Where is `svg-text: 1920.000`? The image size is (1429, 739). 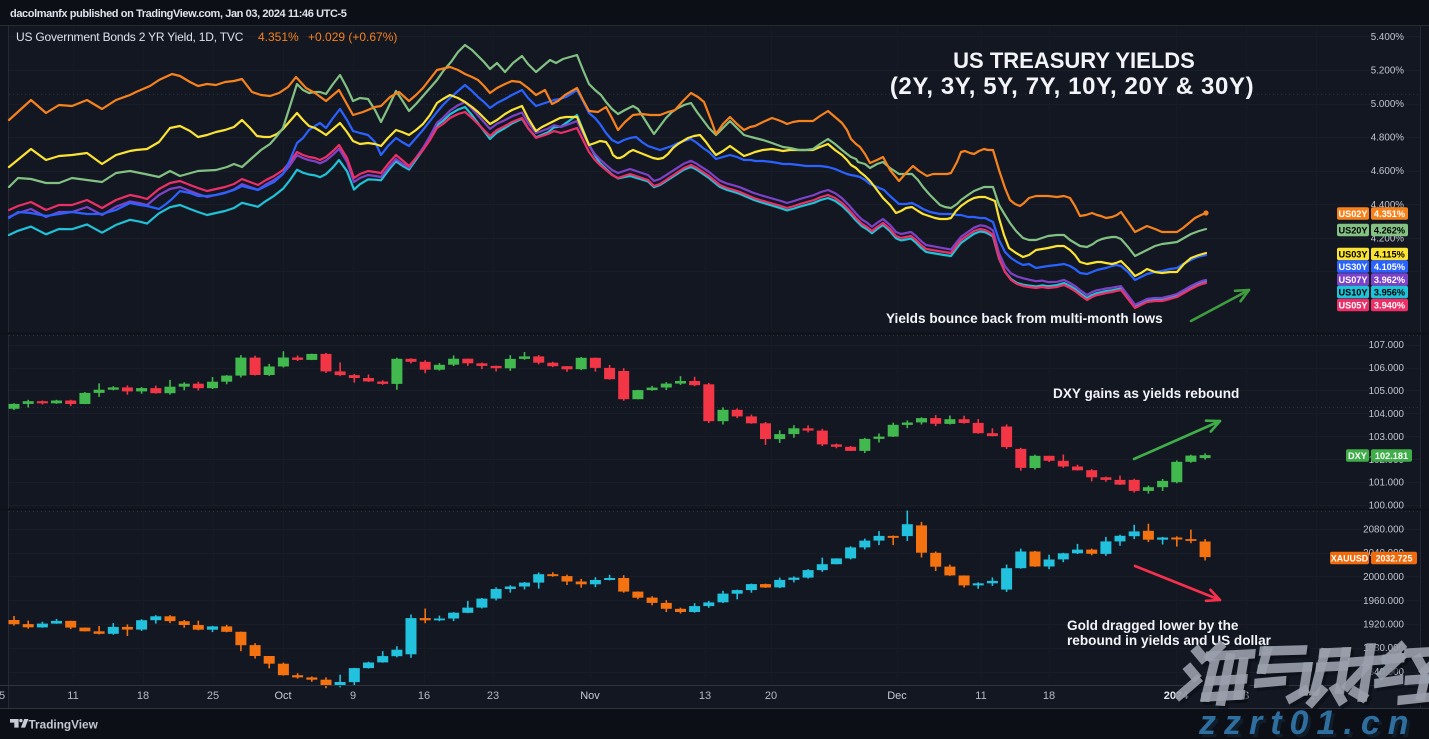 svg-text: 1920.000 is located at coordinates (1383, 625).